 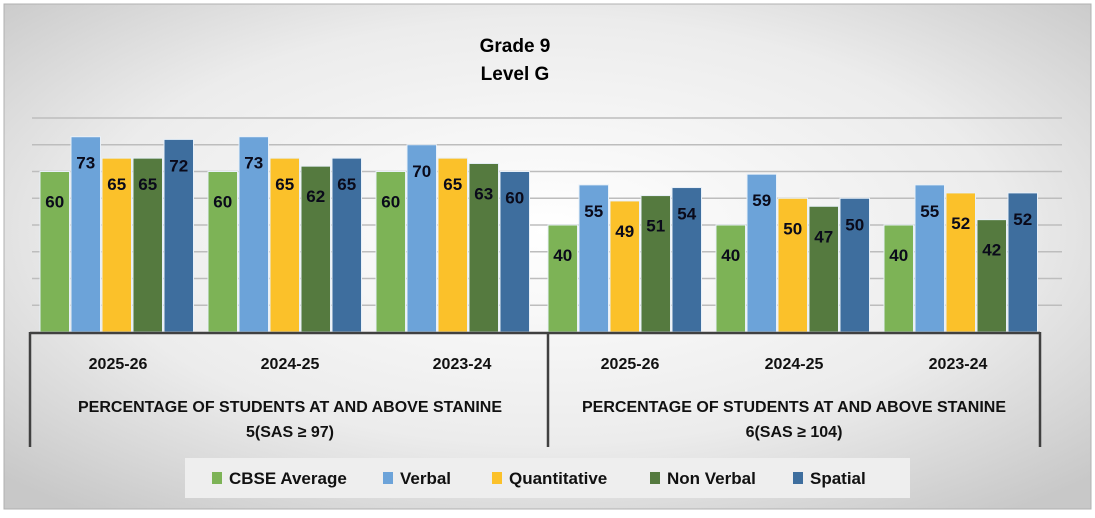 What do you see at coordinates (483, 193) in the screenshot?
I see `data-label: 63` at bounding box center [483, 193].